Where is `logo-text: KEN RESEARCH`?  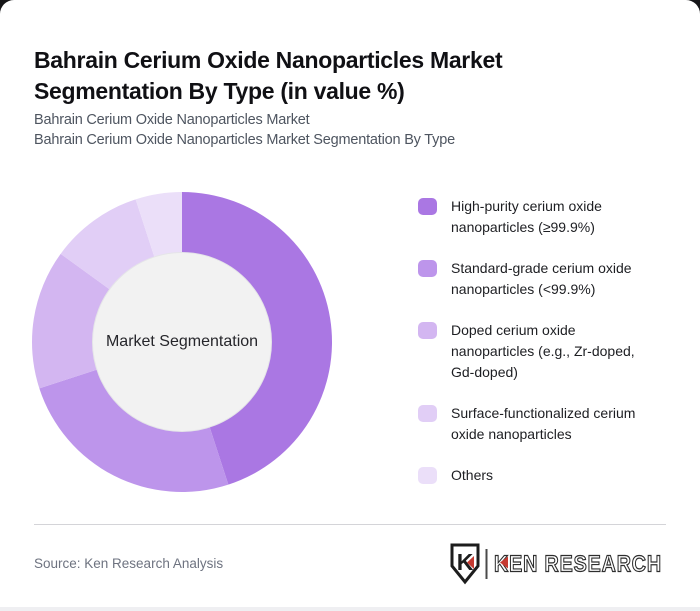 logo-text: KEN RESEARCH is located at coordinates (578, 564).